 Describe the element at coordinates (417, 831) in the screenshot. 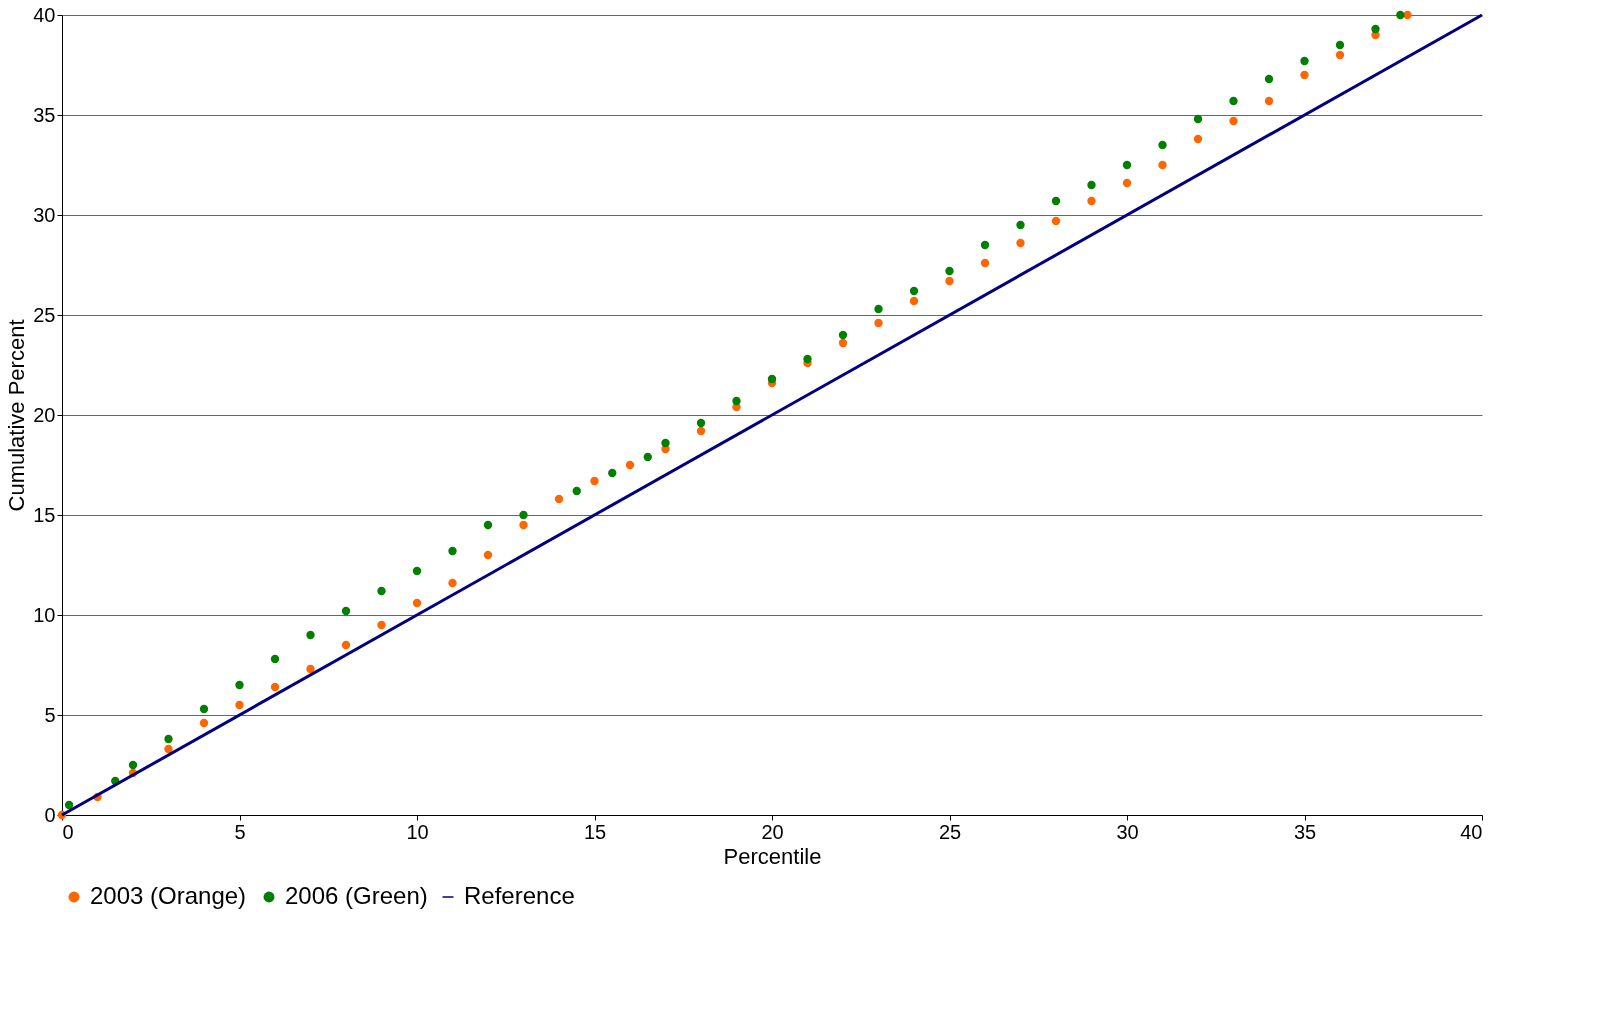

I see `x-tick-label: 10` at that location.